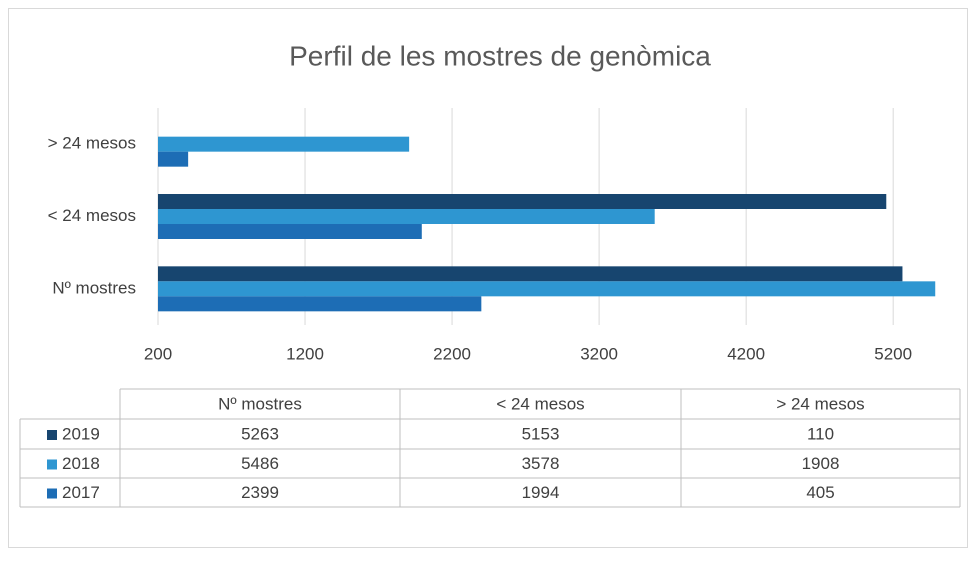 Image resolution: width=977 pixels, height=561 pixels. I want to click on table-cell: 110, so click(820, 433).